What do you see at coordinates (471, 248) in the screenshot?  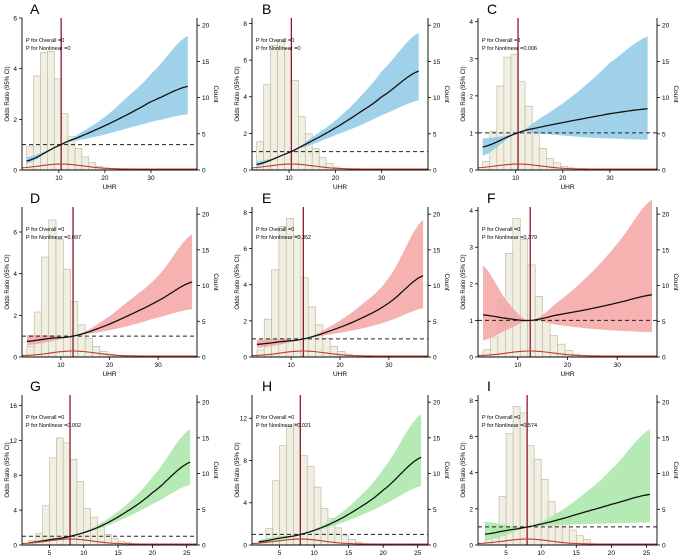 I see `y-tick-label: 3` at bounding box center [471, 248].